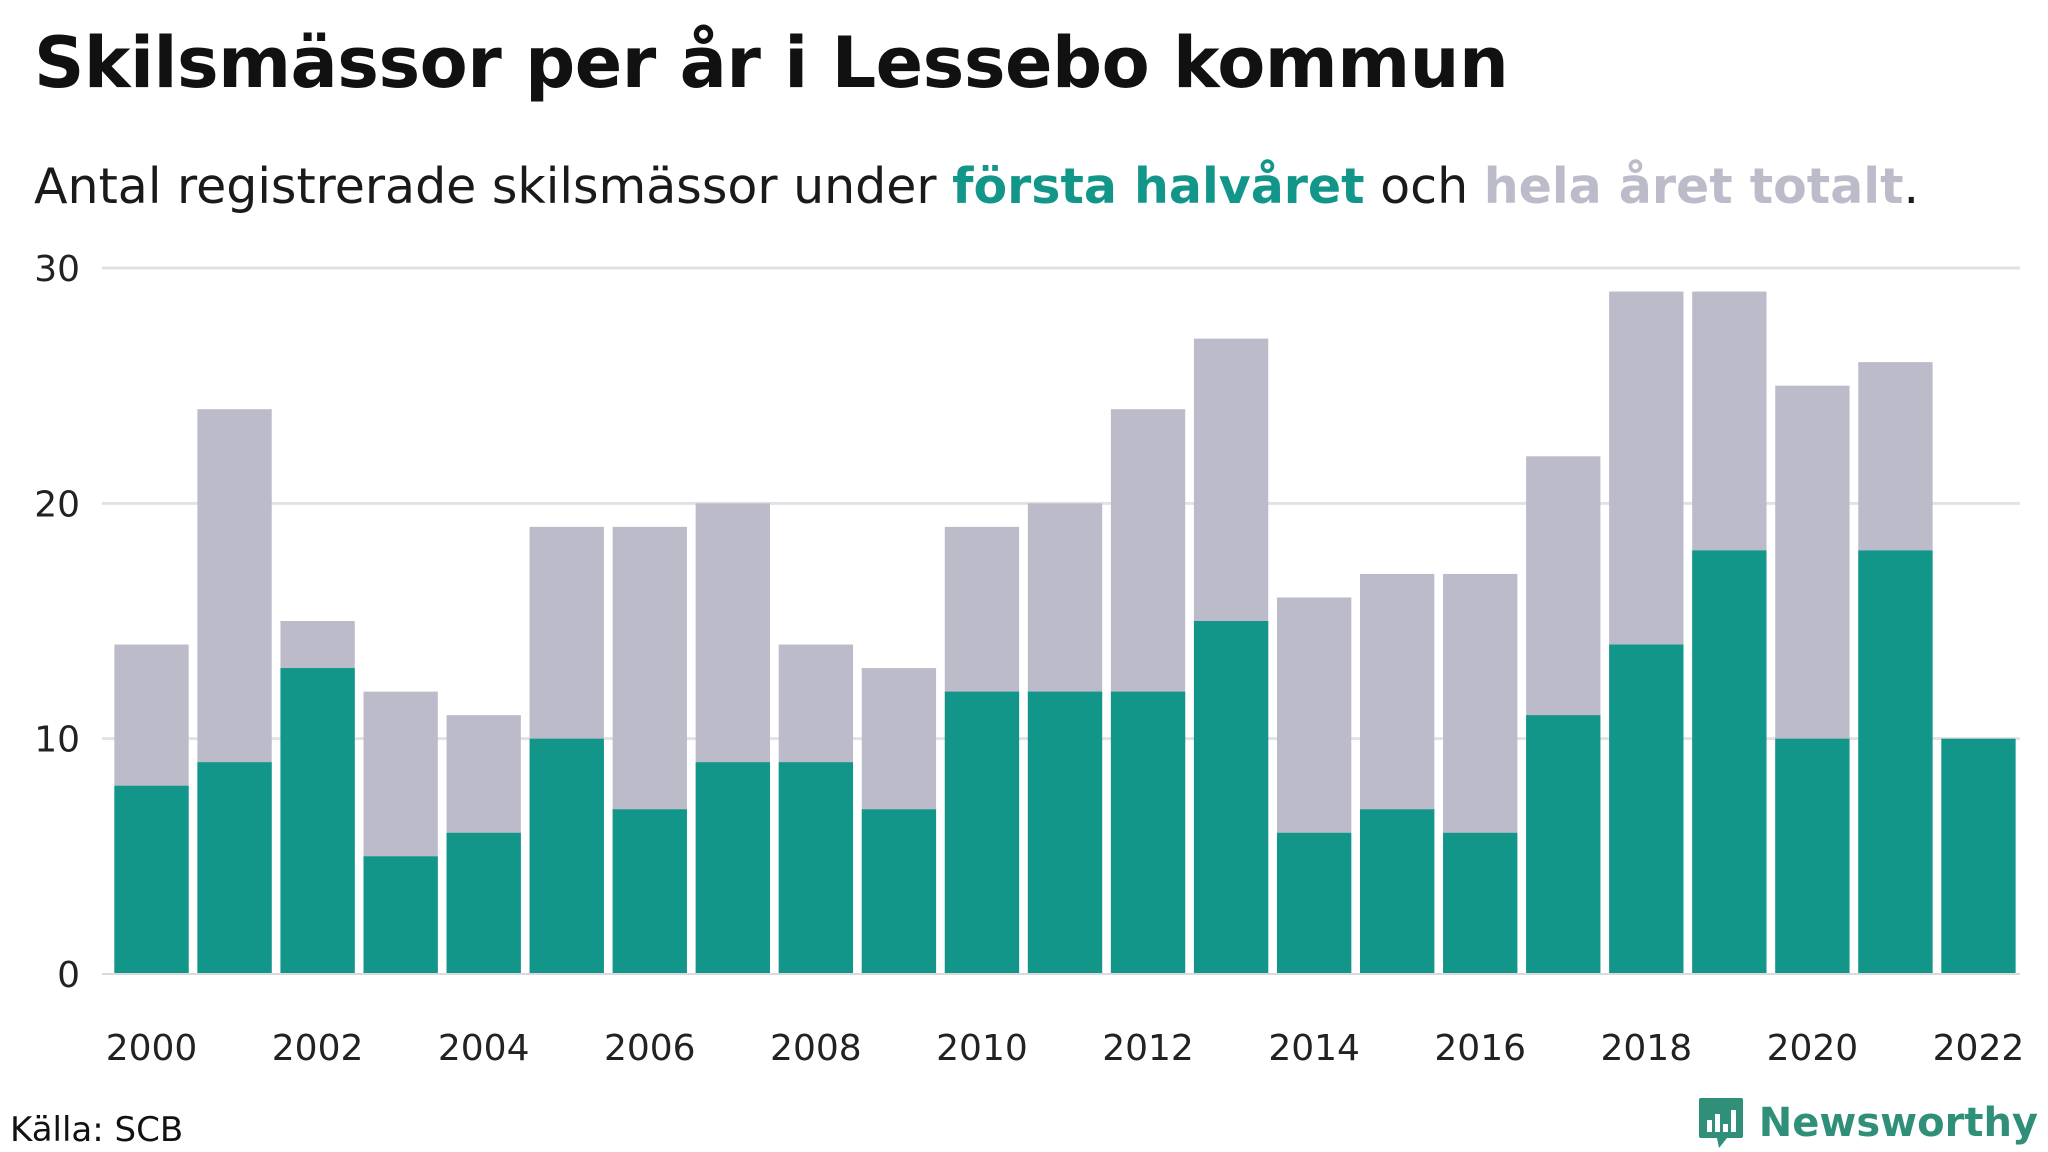  What do you see at coordinates (982, 832) in the screenshot?
I see `bar-first-half-2010` at bounding box center [982, 832].